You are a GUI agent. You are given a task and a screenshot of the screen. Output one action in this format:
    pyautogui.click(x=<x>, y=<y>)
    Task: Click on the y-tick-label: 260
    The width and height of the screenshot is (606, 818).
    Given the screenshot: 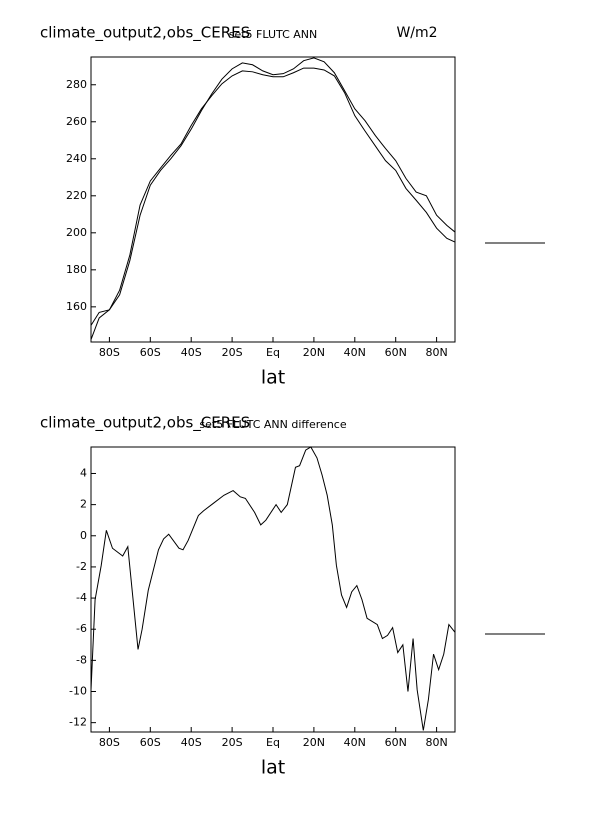 What is the action you would take?
    pyautogui.click(x=76, y=121)
    